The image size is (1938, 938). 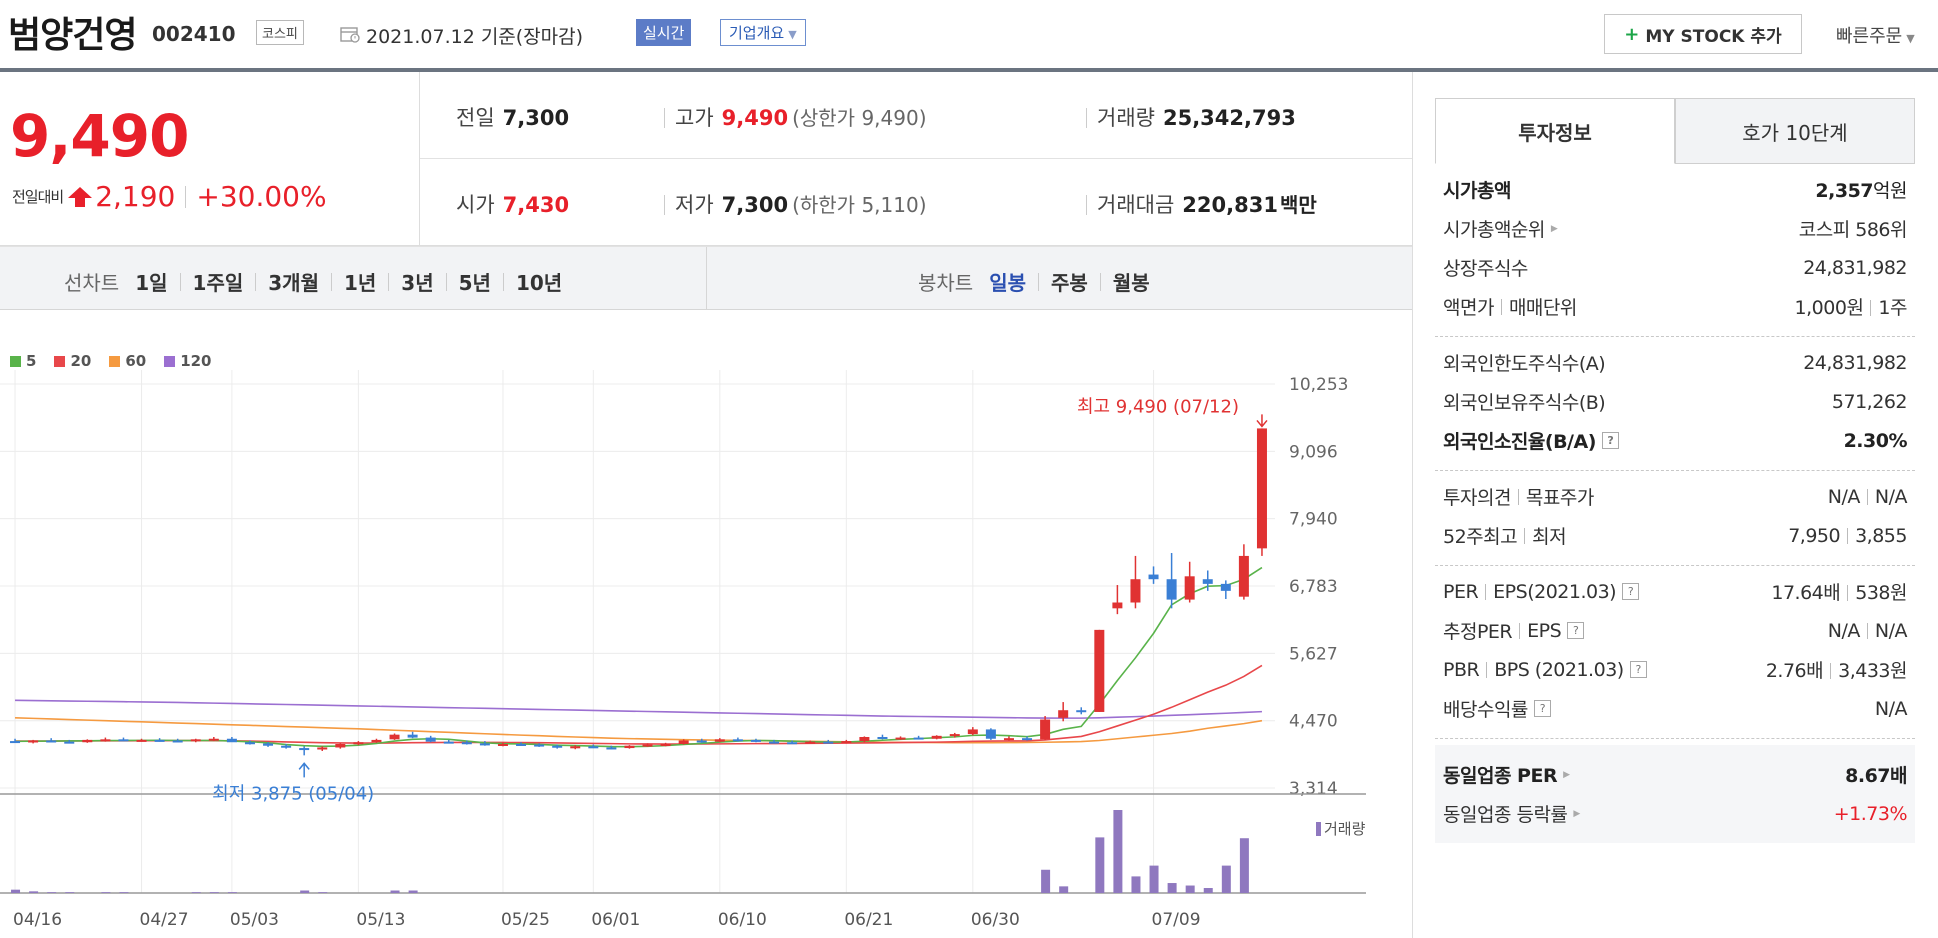 I want to click on info-value-1: 17.64배, so click(x=1806, y=593).